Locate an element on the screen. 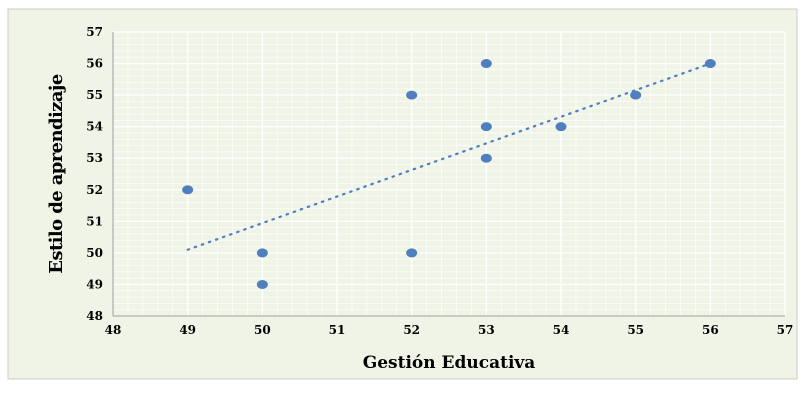 This screenshot has height=393, width=805. x-axis-title: Gestión Educativa is located at coordinates (449, 363).